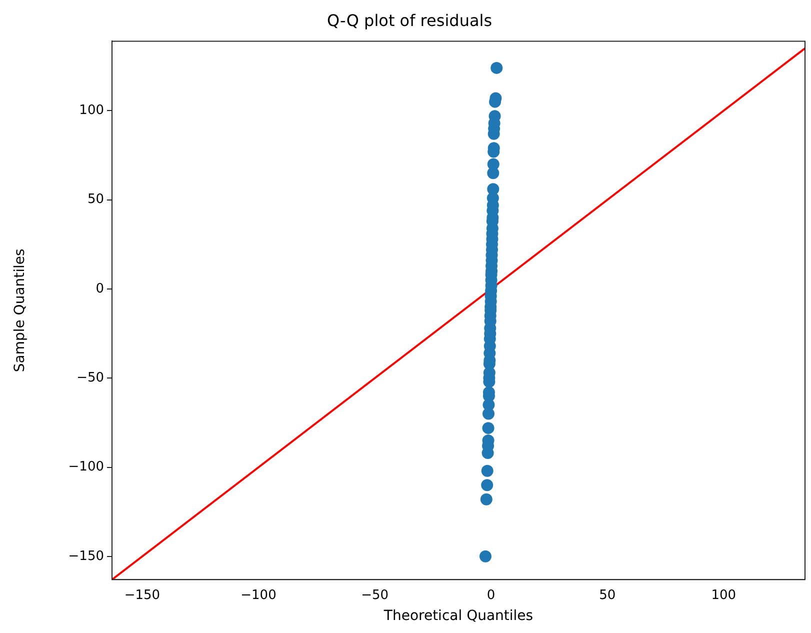 The image size is (811, 633). What do you see at coordinates (20, 310) in the screenshot?
I see `y-axis-title: Sample Quantiles` at bounding box center [20, 310].